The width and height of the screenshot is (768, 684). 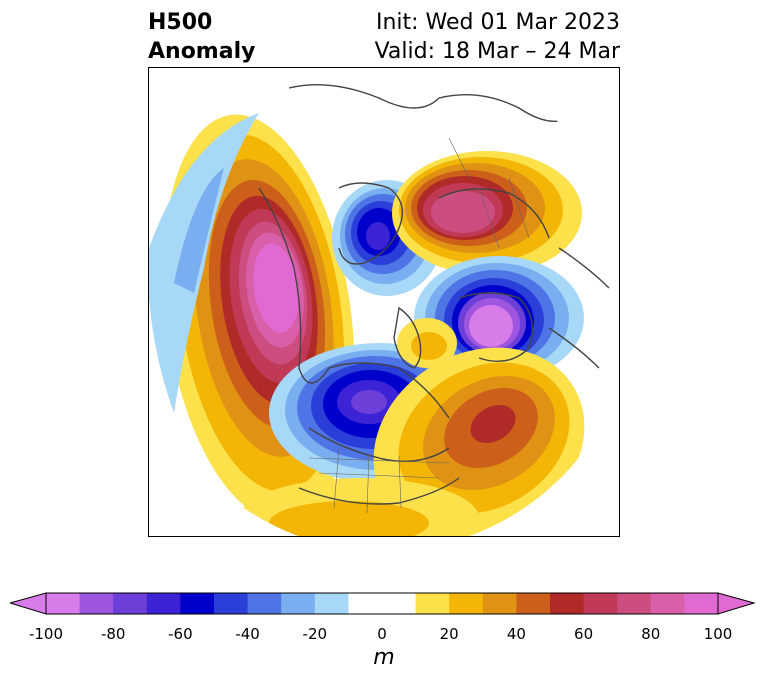 What do you see at coordinates (516, 634) in the screenshot?
I see `colorbar-tick-label: 40` at bounding box center [516, 634].